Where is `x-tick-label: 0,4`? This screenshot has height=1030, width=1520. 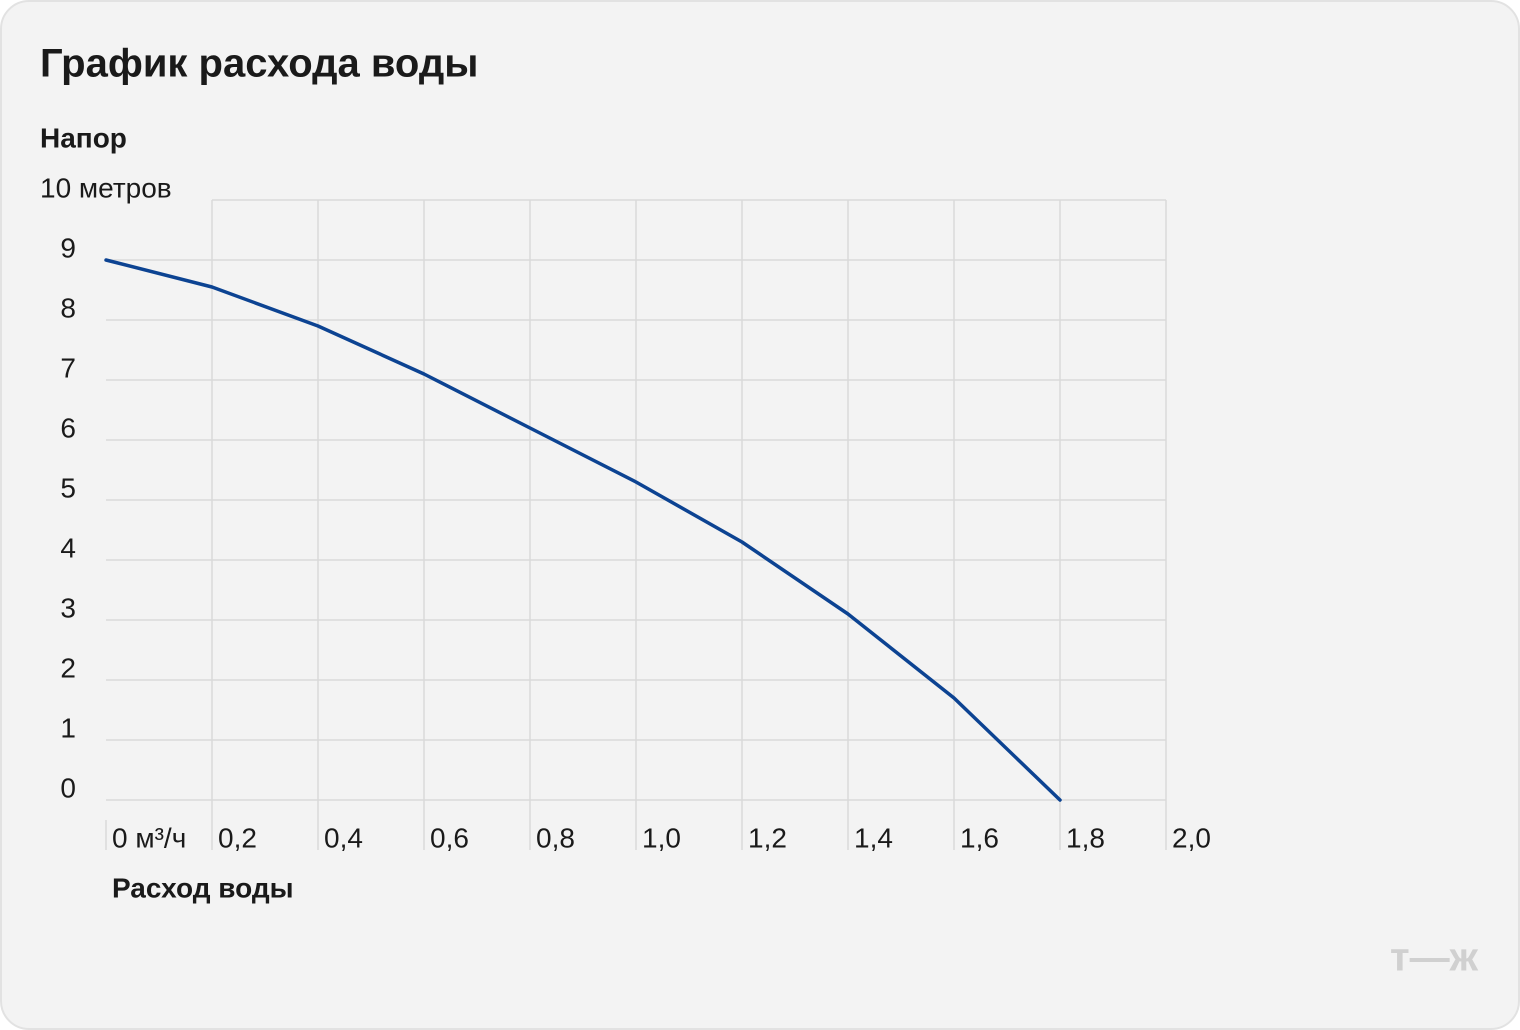
x-tick-label: 0,4 is located at coordinates (343, 837).